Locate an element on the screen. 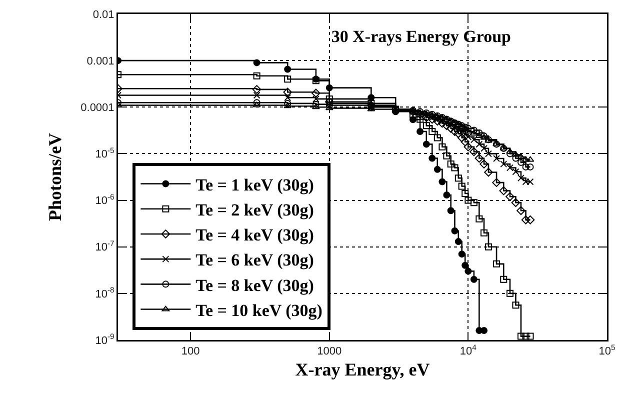 The width and height of the screenshot is (618, 403). y-tick-label: 10$^{-6}$ is located at coordinates (104, 200).